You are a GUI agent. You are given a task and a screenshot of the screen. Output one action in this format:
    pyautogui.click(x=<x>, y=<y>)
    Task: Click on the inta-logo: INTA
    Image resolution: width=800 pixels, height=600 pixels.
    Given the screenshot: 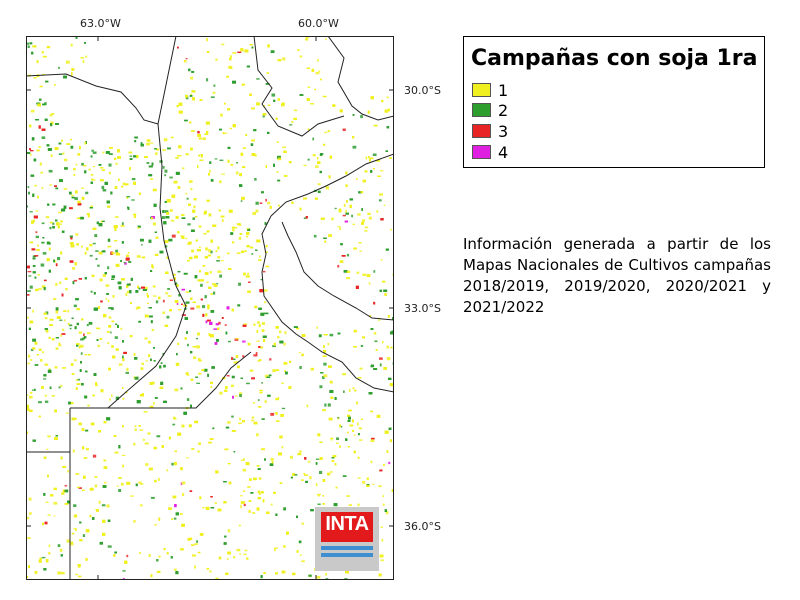 What is the action you would take?
    pyautogui.click(x=347, y=539)
    